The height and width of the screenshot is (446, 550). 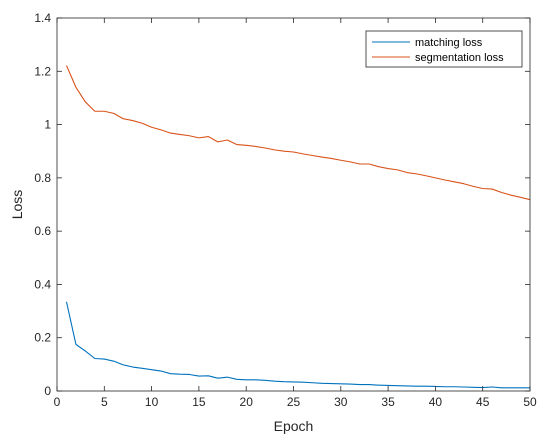 I want to click on y-tick-label: 1, so click(x=47, y=125).